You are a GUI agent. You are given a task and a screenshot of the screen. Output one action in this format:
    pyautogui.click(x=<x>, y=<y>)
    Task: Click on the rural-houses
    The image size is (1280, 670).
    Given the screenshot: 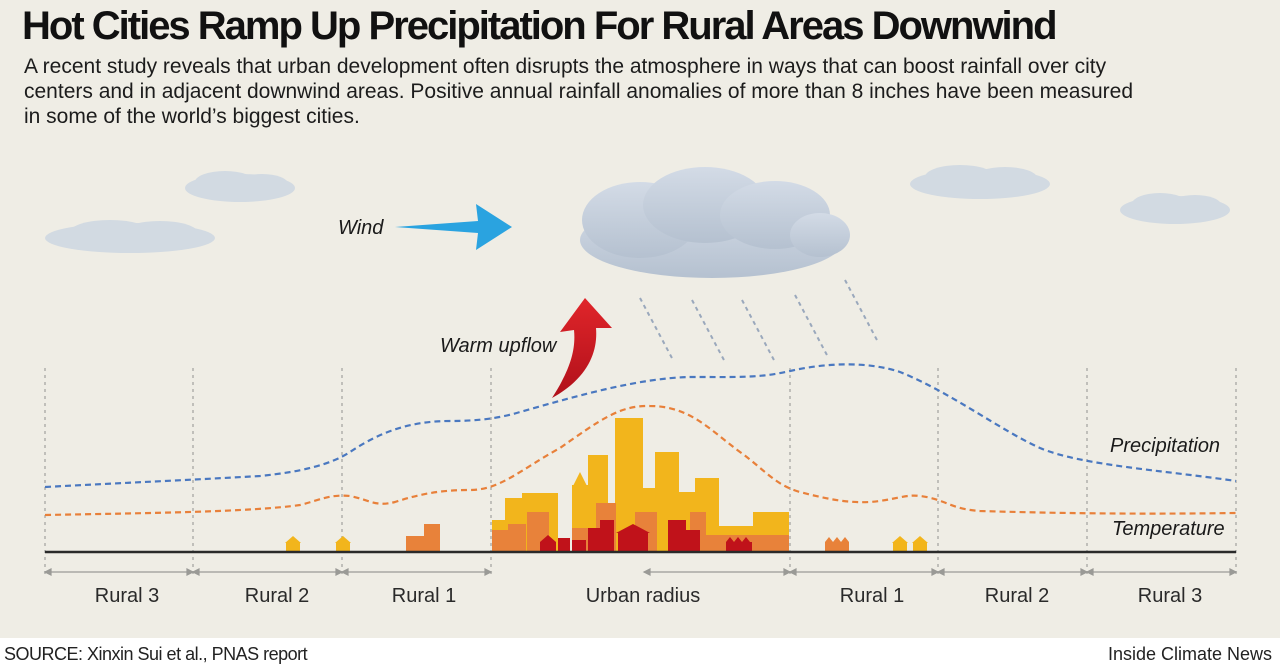 What is the action you would take?
    pyautogui.click(x=606, y=538)
    